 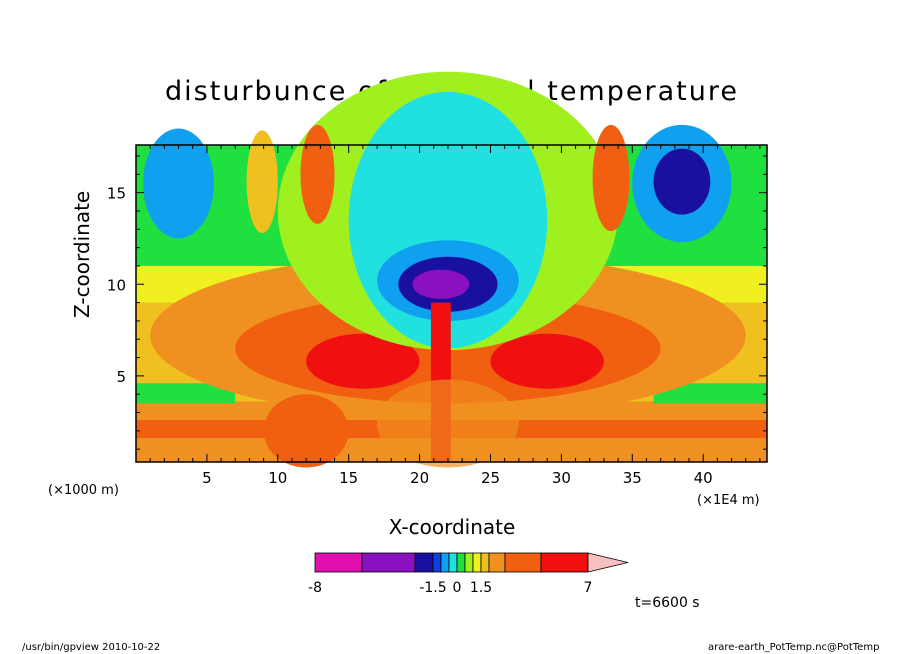 I want to click on colorbar-label: -8, so click(x=315, y=588).